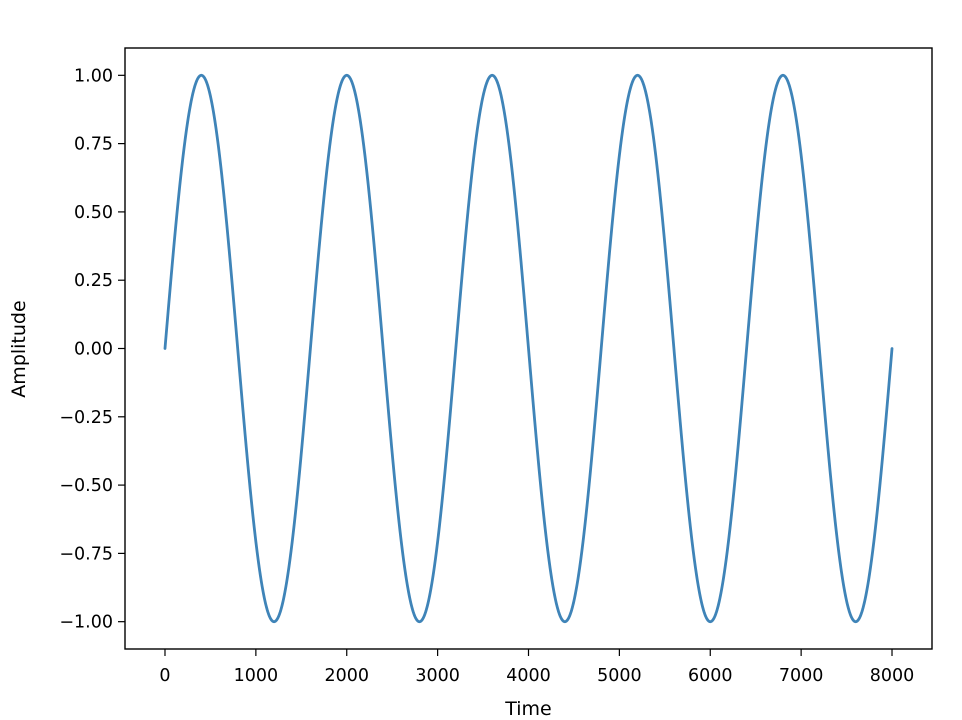 Image resolution: width=962 pixels, height=720 pixels. I want to click on x-tick-label: 8000, so click(892, 676).